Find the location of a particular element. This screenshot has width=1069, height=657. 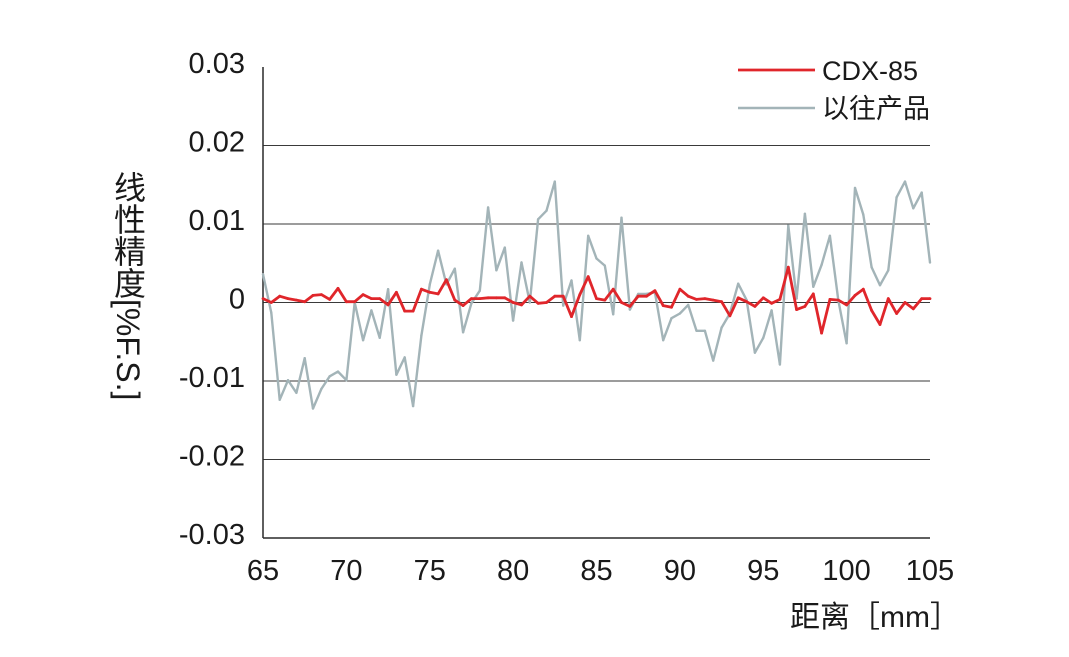

legend-label-cdx-85: CDX-85 is located at coordinates (870, 71).